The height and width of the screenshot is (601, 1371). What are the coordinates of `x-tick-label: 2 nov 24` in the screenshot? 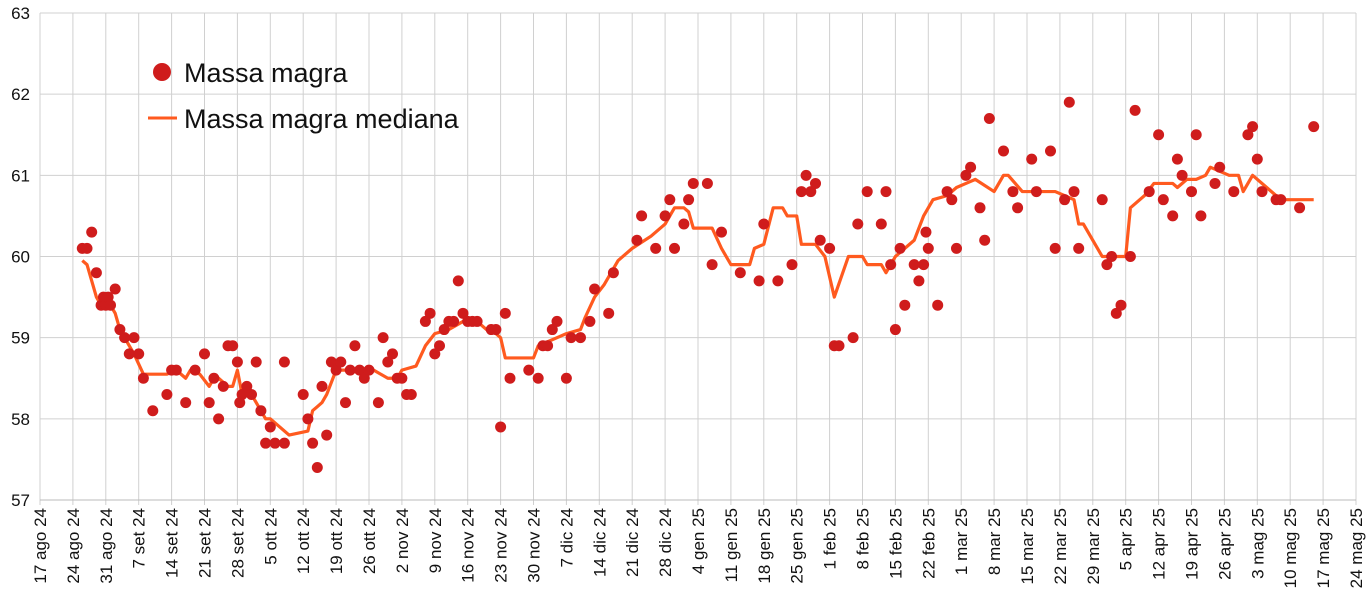 It's located at (402, 540).